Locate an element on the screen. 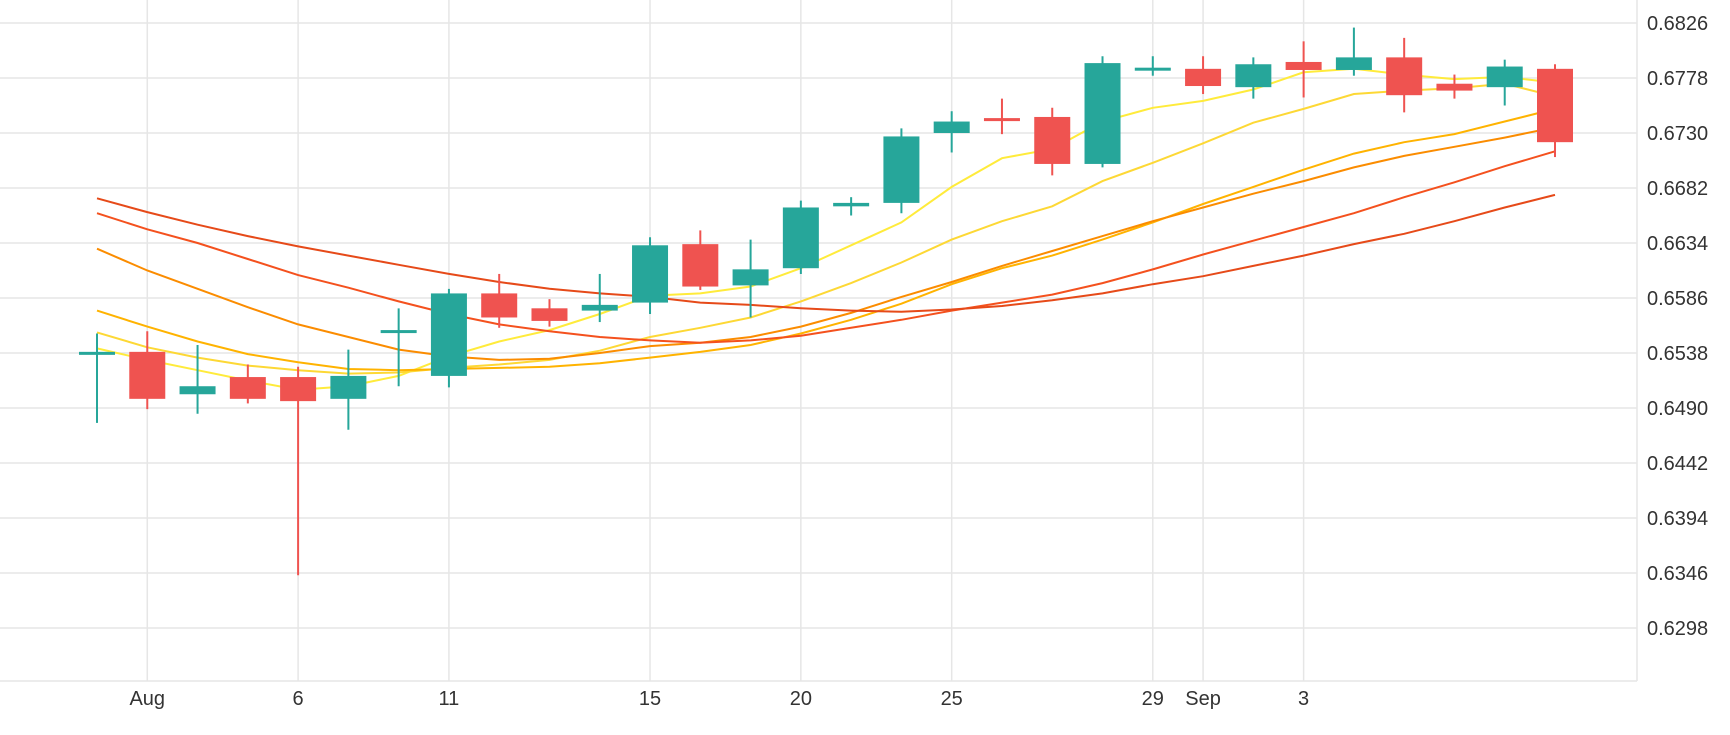 This screenshot has height=735, width=1730. y-tick-label: 0.6778 is located at coordinates (1677, 79).